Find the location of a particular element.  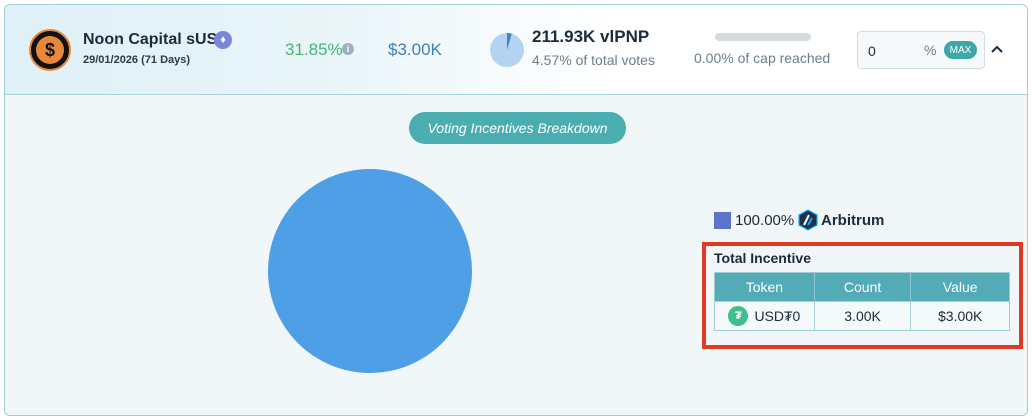

pool-name: Noon Capital sUSN is located at coordinates (156, 39).